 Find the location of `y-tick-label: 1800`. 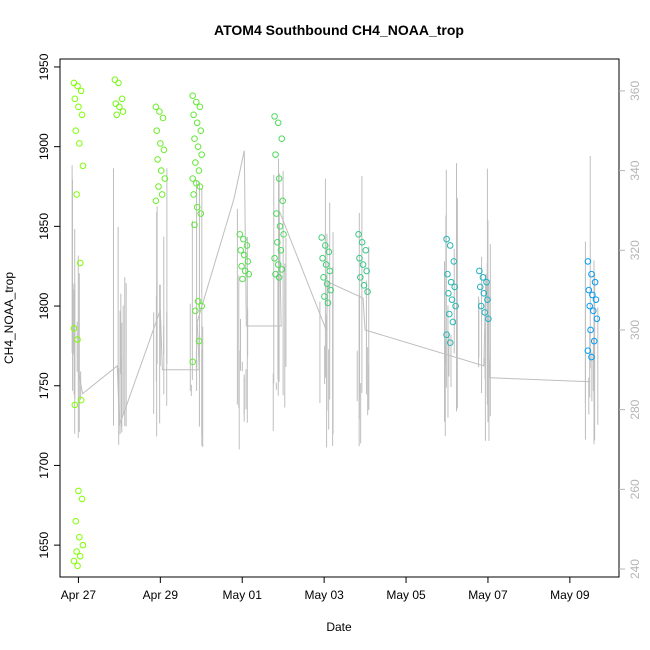

y-tick-label: 1800 is located at coordinates (44, 305).